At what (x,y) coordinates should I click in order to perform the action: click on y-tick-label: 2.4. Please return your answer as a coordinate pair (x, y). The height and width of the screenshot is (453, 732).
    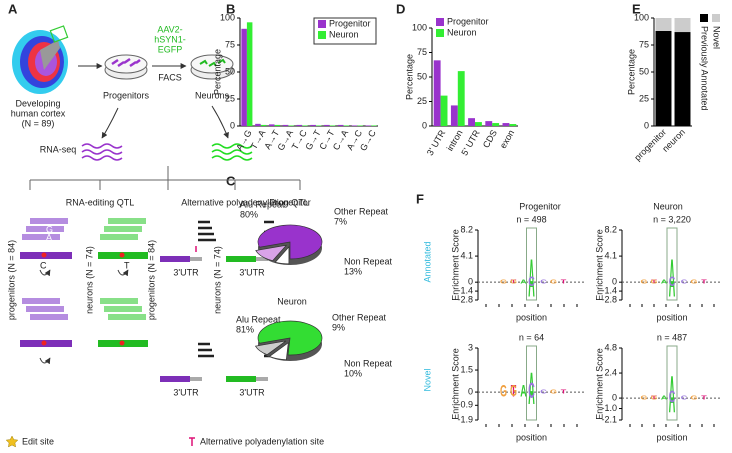
    Looking at the image, I should click on (610, 372).